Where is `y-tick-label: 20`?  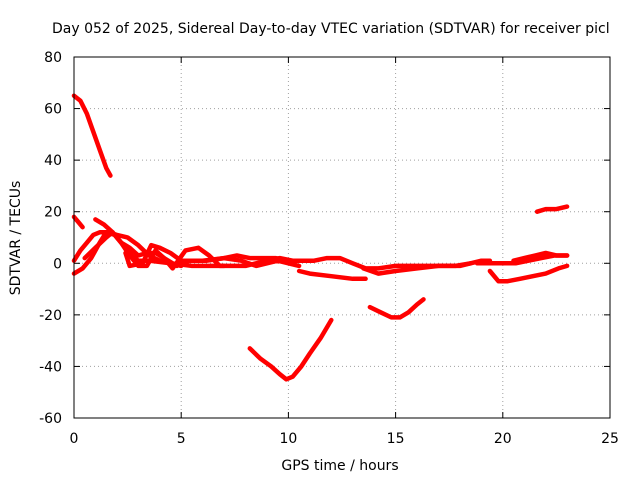
y-tick-label: 20 is located at coordinates (53, 213).